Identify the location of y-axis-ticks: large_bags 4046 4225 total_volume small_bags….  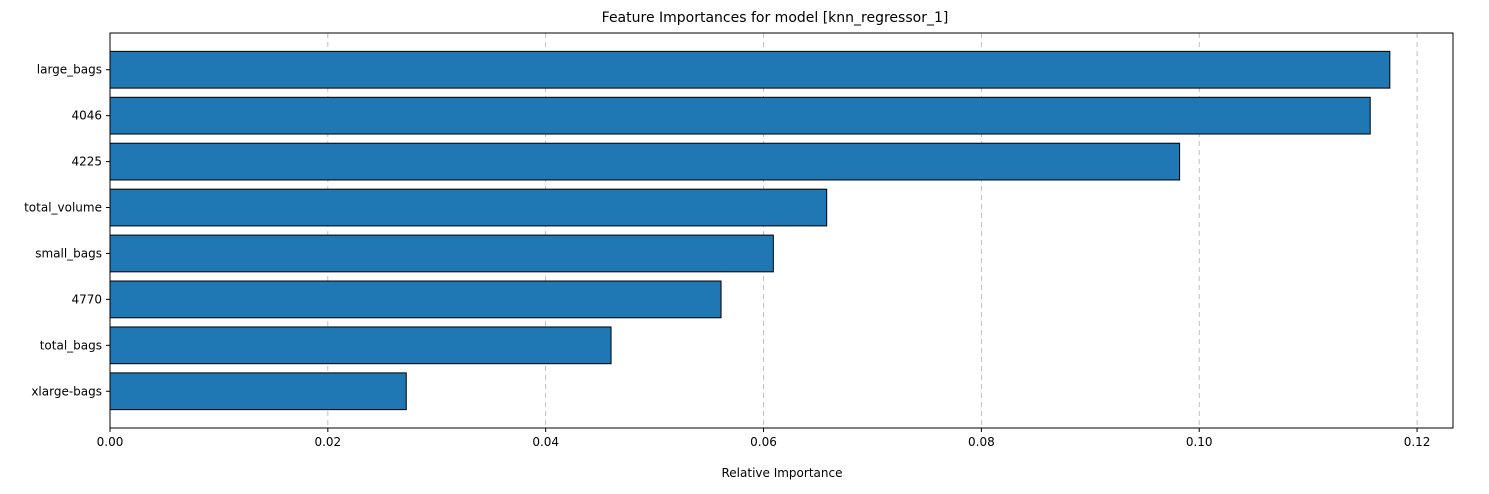
(67, 230).